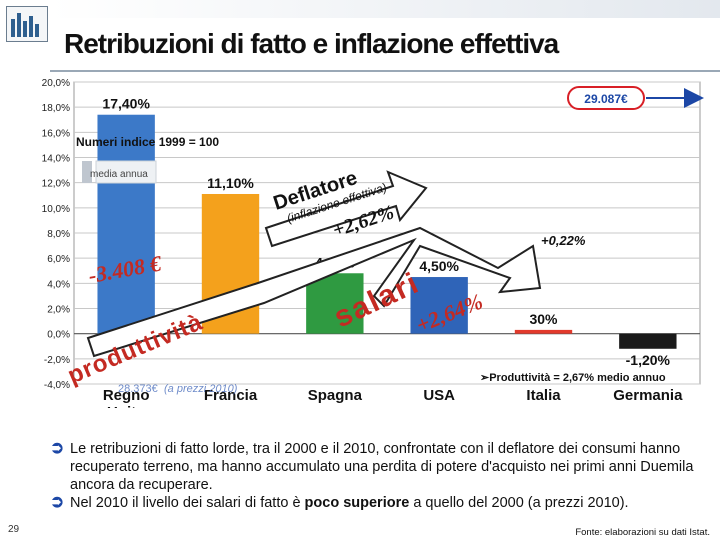  I want to click on source-note: Fonte: elaborazioni su dati Istat., so click(642, 532).